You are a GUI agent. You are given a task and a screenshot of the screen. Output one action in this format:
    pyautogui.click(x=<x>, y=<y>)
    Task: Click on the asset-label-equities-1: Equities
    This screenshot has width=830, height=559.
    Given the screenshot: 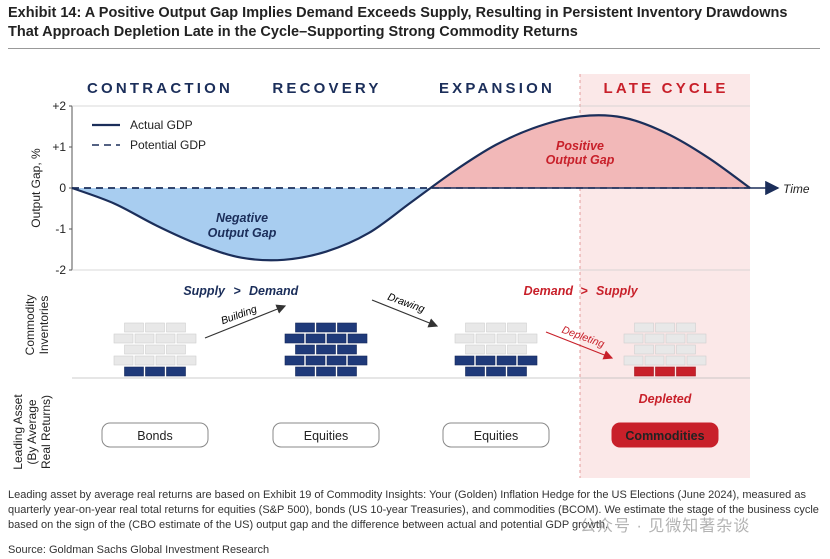 What is the action you would take?
    pyautogui.click(x=326, y=436)
    